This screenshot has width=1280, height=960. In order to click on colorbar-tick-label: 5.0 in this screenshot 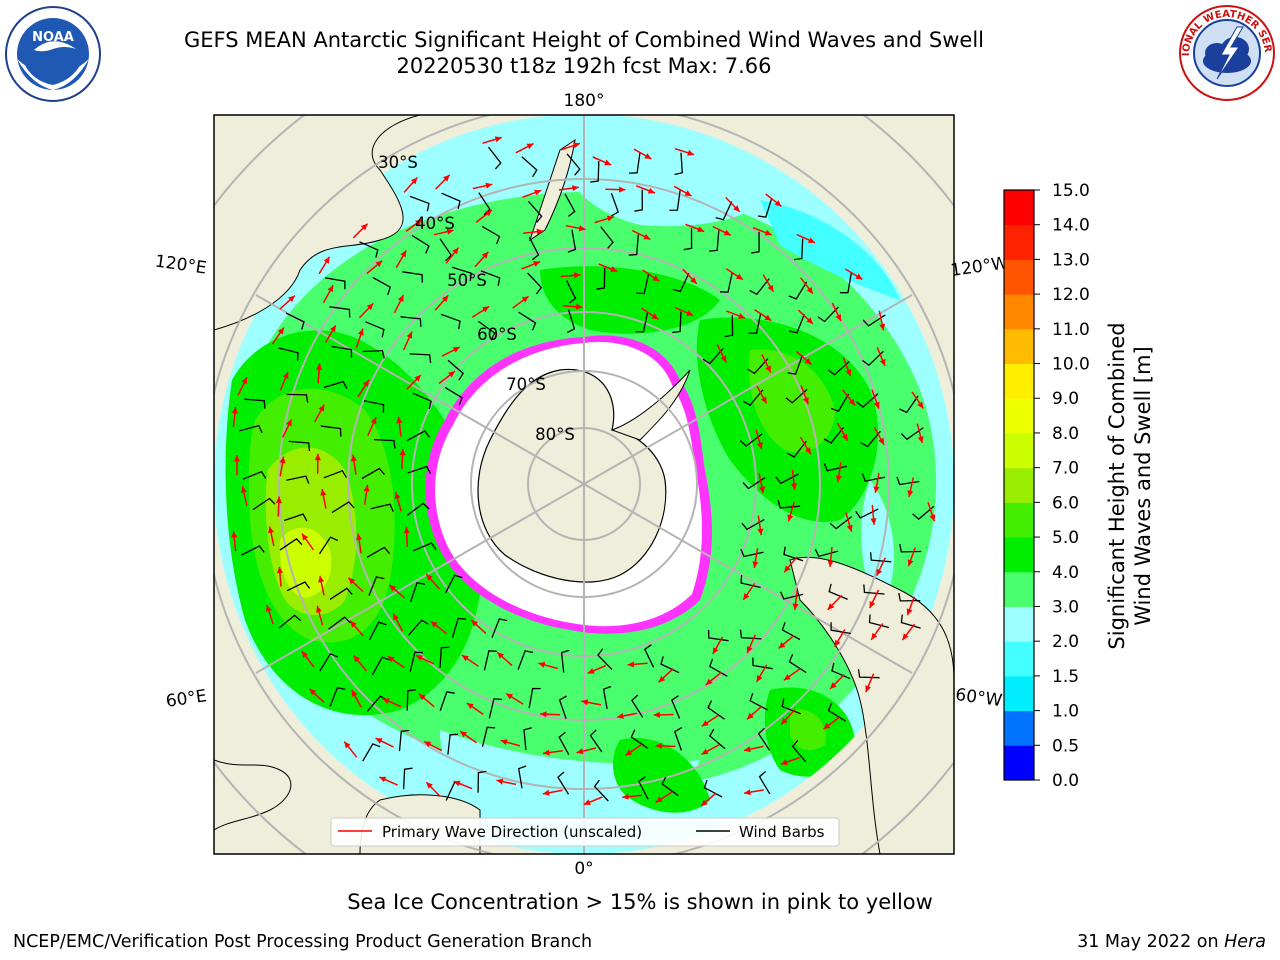, I will do `click(1065, 538)`.